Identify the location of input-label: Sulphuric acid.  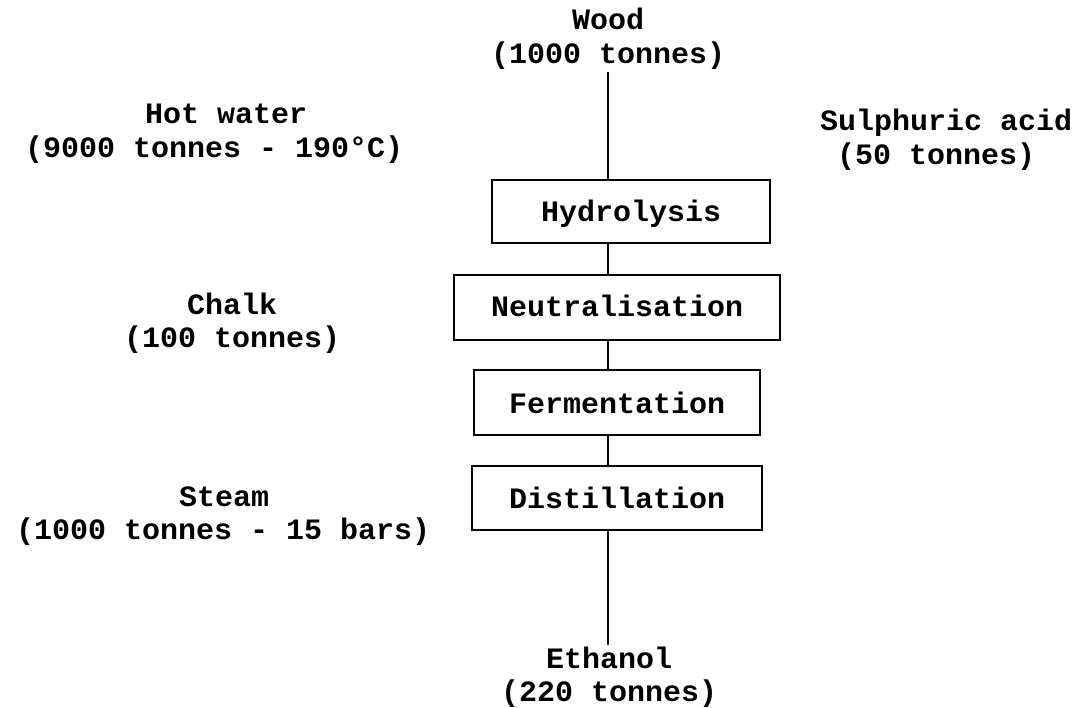
(946, 123).